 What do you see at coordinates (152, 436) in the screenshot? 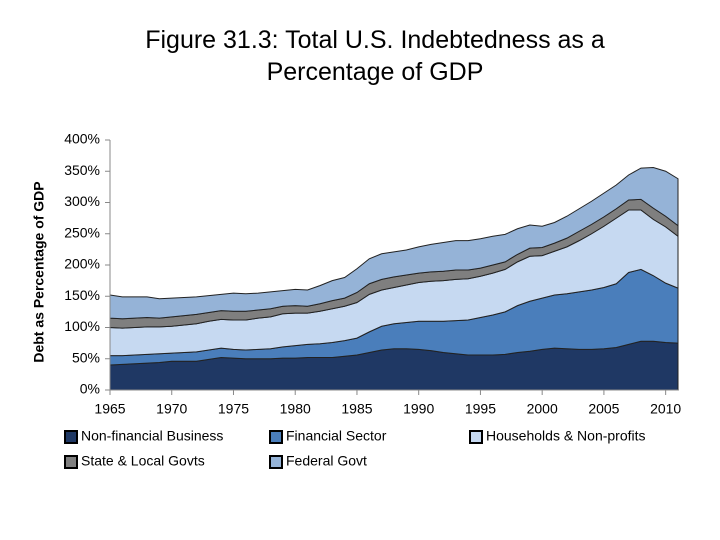
I see `legend-label: Non-financial Business` at bounding box center [152, 436].